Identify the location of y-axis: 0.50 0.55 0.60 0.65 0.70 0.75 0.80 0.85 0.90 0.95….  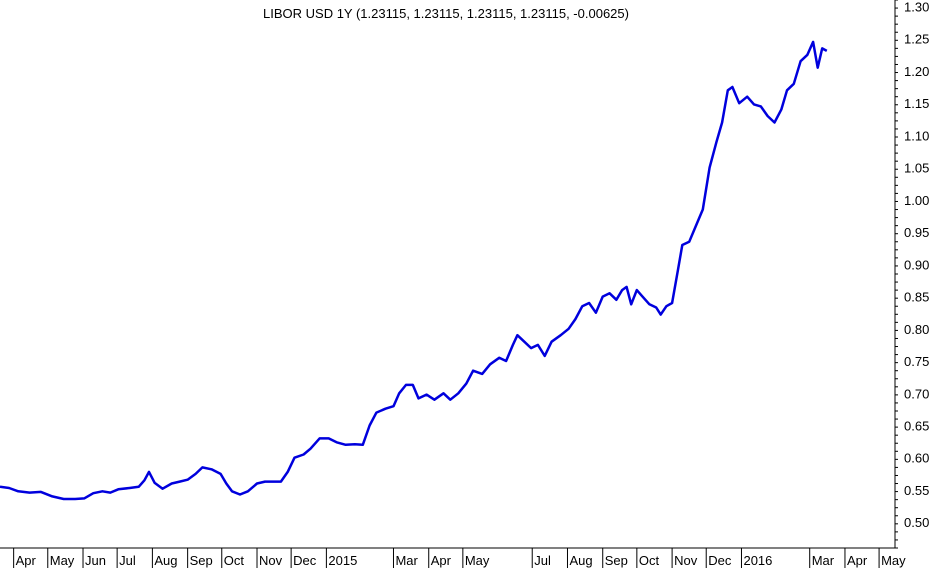
(911, 274).